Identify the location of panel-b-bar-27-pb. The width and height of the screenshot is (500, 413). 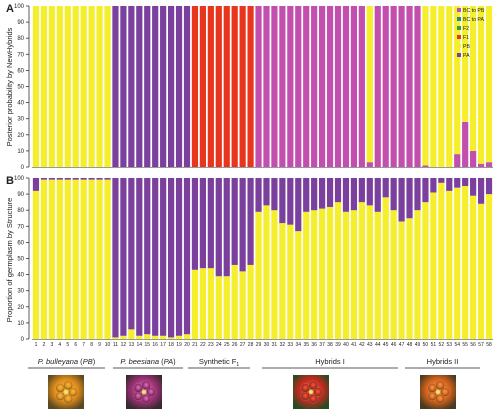
(242, 305).